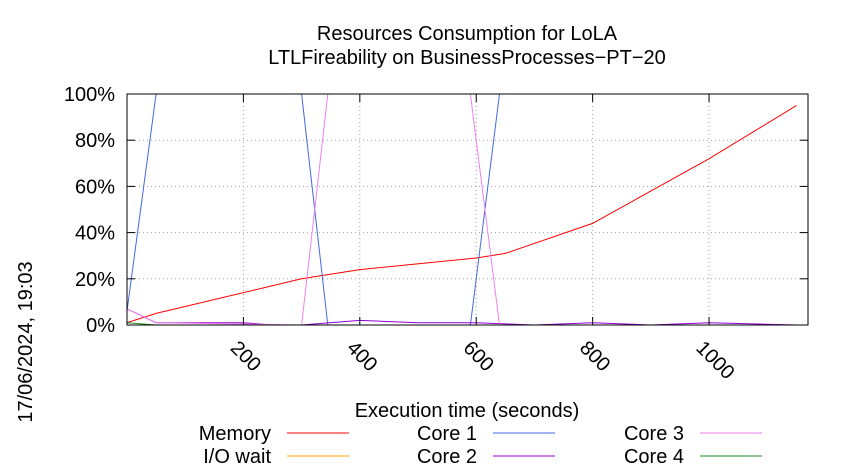  I want to click on legend-label-memory: Memory, so click(235, 434).